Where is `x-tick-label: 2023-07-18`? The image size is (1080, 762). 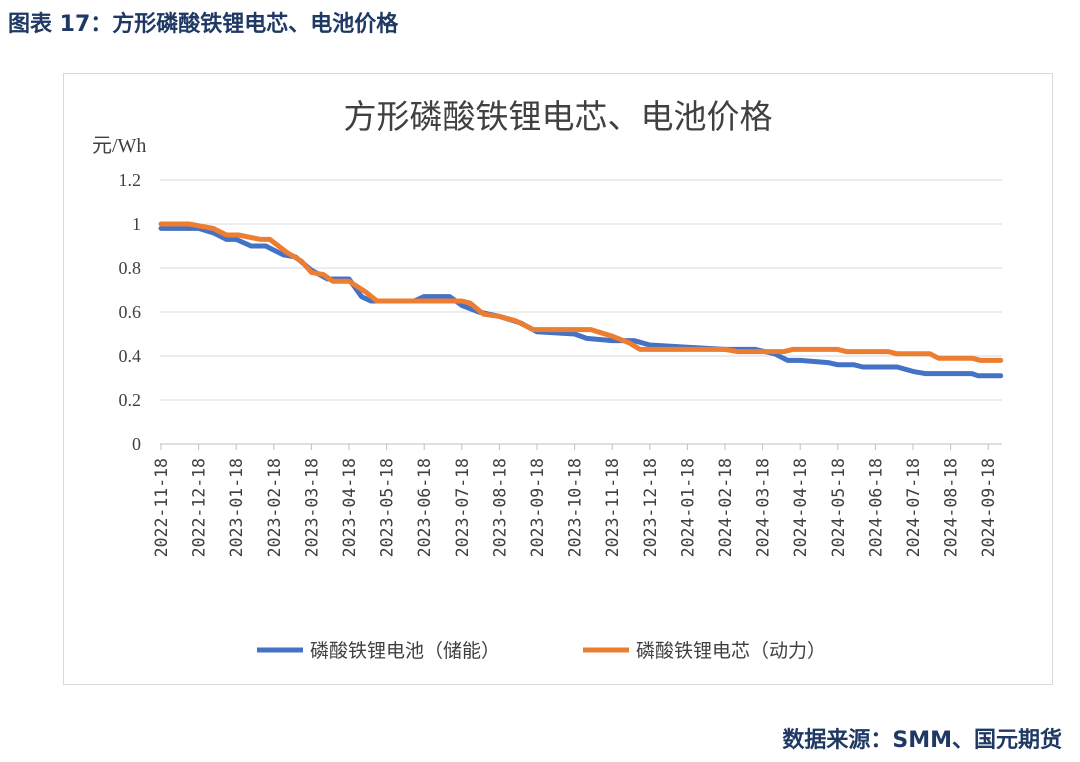
x-tick-label: 2023-07-18 is located at coordinates (462, 507).